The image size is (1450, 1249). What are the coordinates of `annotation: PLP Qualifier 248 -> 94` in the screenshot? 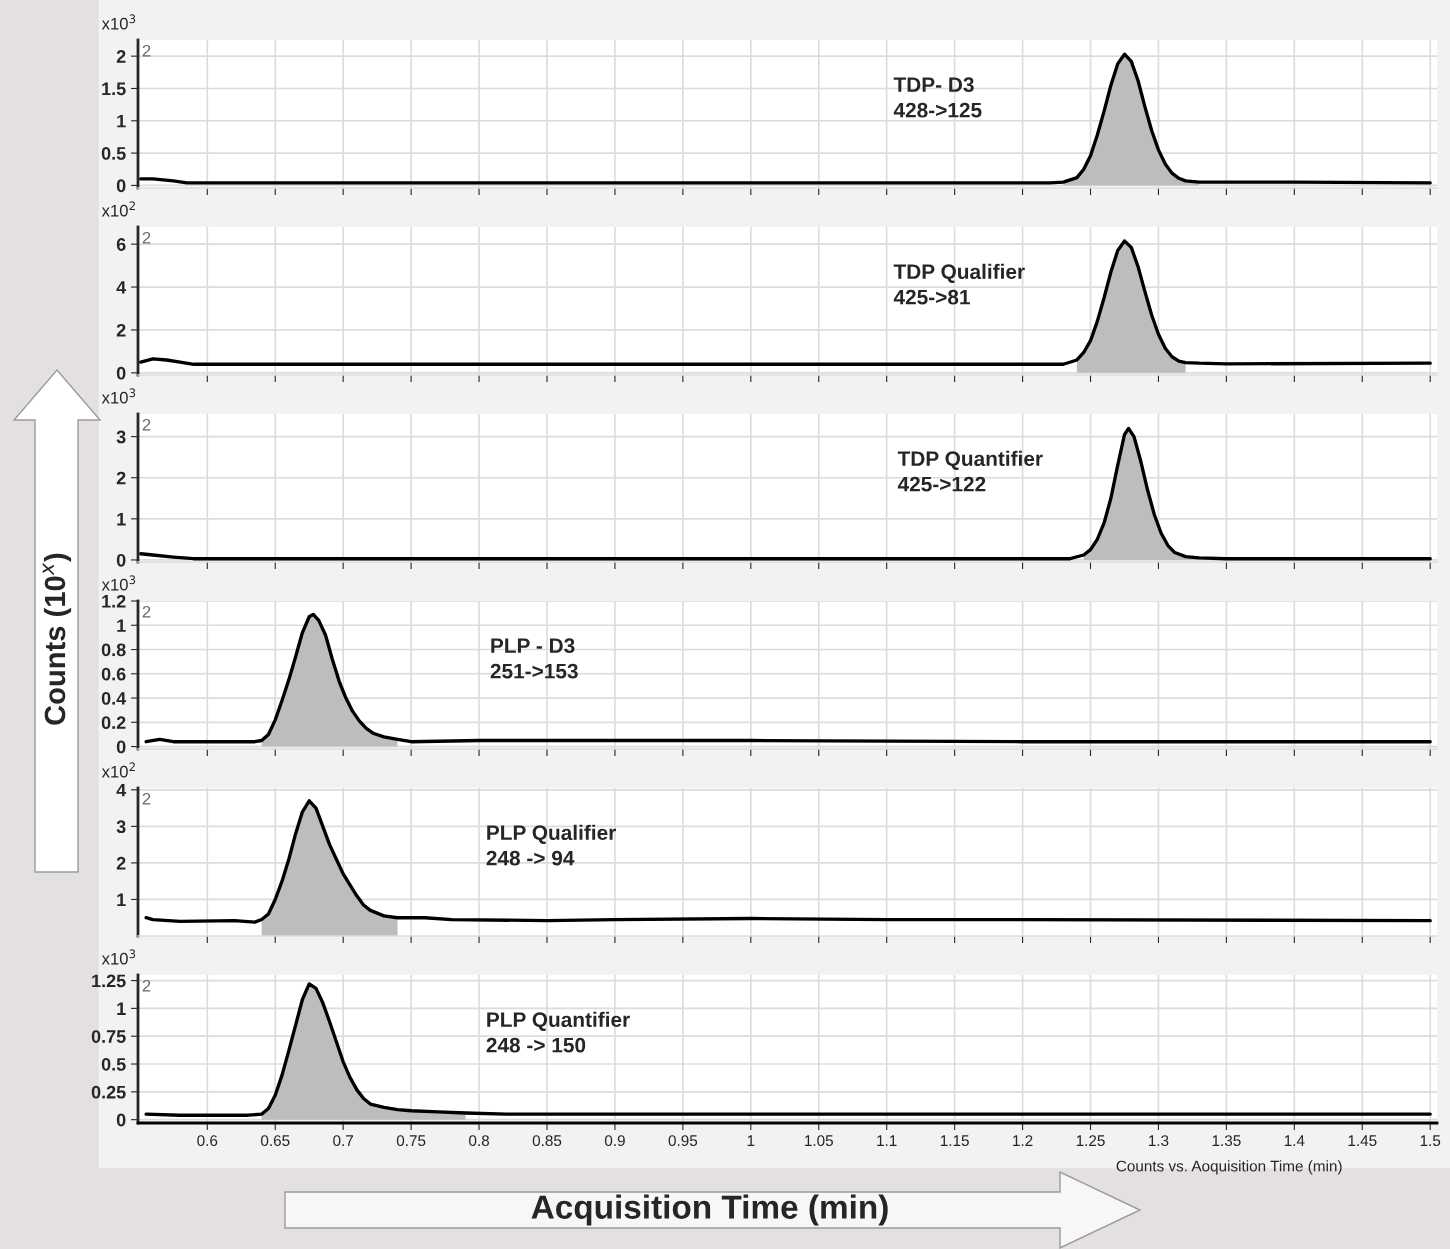 It's located at (551, 845).